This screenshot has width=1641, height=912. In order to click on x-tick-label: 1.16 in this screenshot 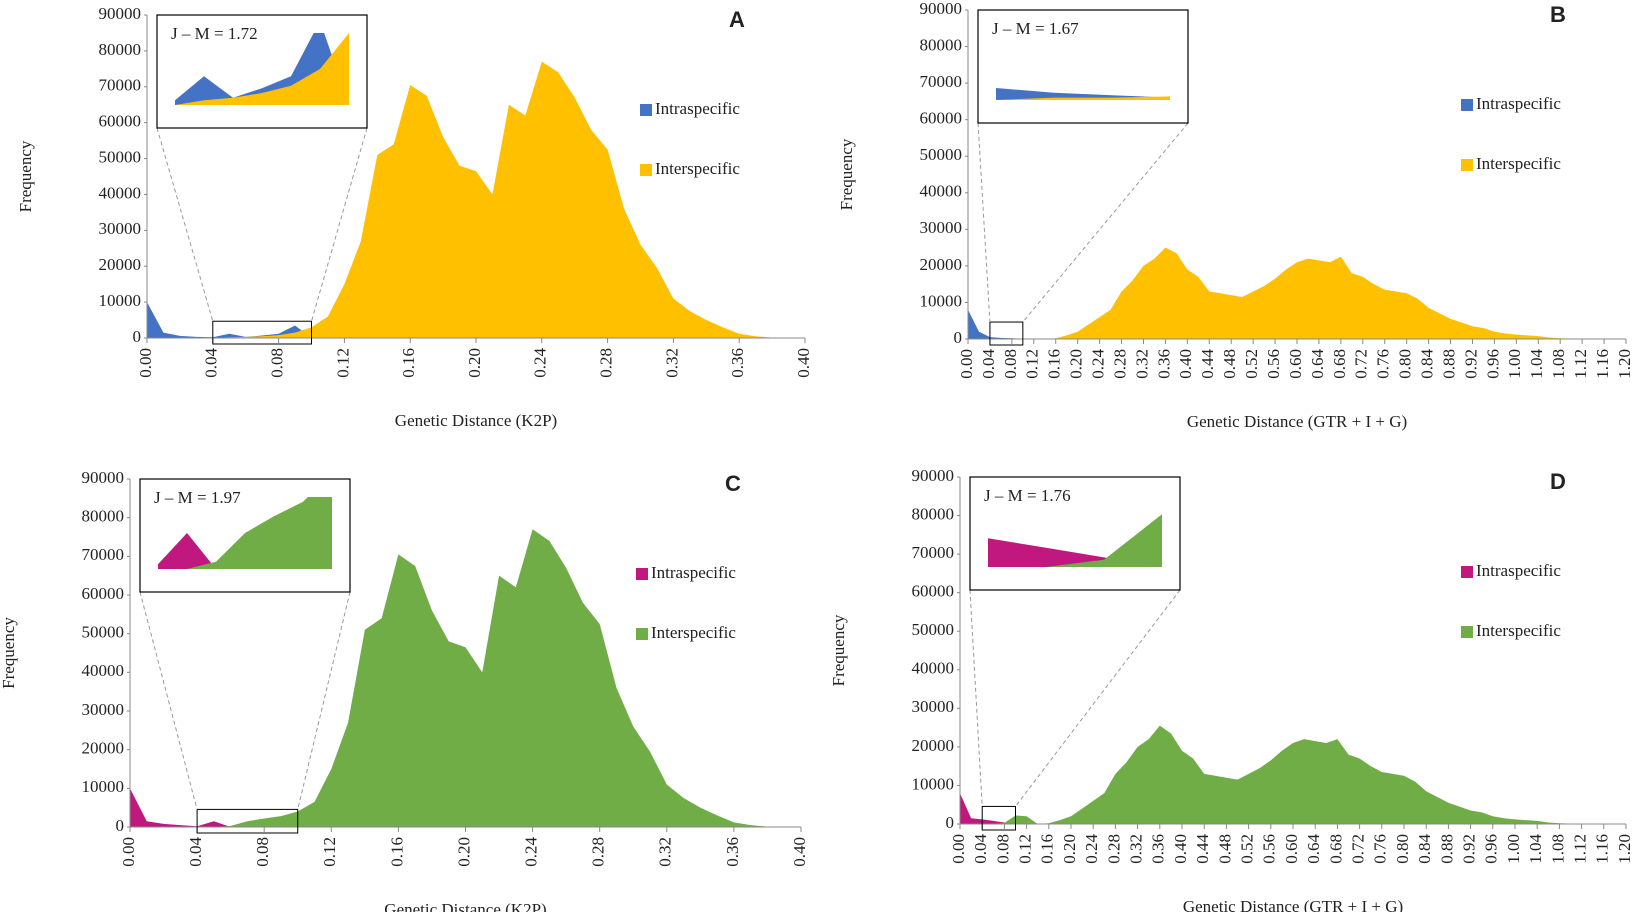, I will do `click(1602, 364)`.